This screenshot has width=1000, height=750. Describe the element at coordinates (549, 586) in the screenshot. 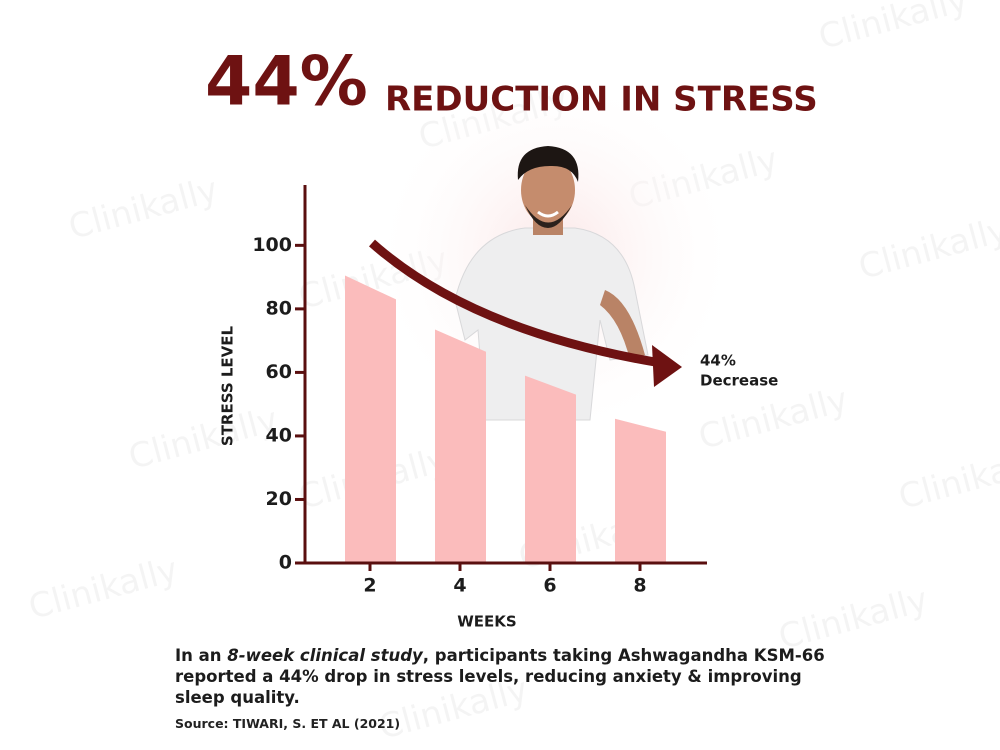

I see `x-tick-label: 6` at that location.